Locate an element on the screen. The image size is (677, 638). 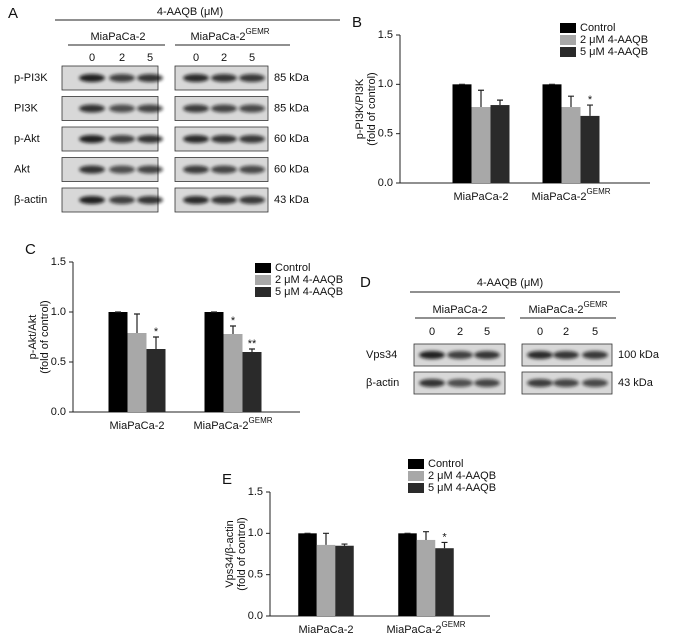
size-label: 43 kDa is located at coordinates (292, 200).